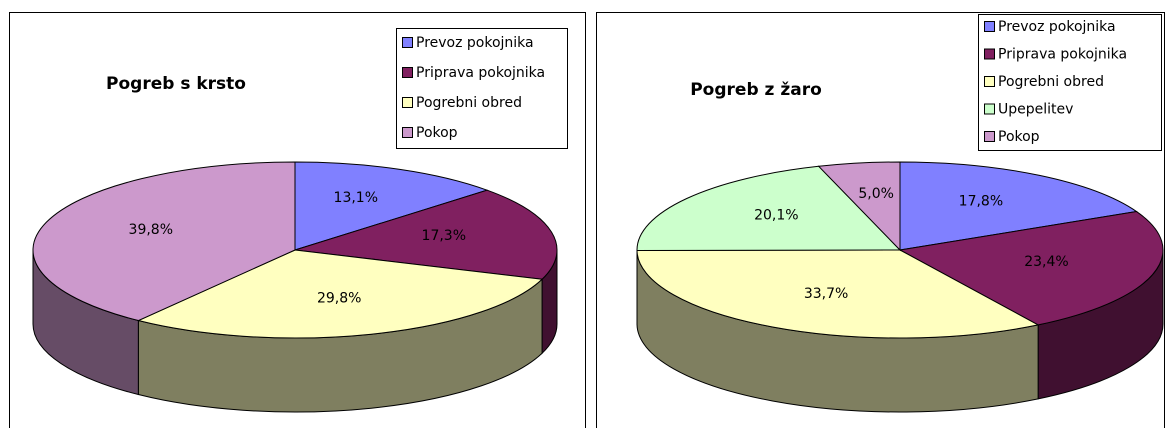 Image resolution: width=1171 pixels, height=428 pixels. What do you see at coordinates (756, 90) in the screenshot?
I see `chart-title: Pogreb z žaro` at bounding box center [756, 90].